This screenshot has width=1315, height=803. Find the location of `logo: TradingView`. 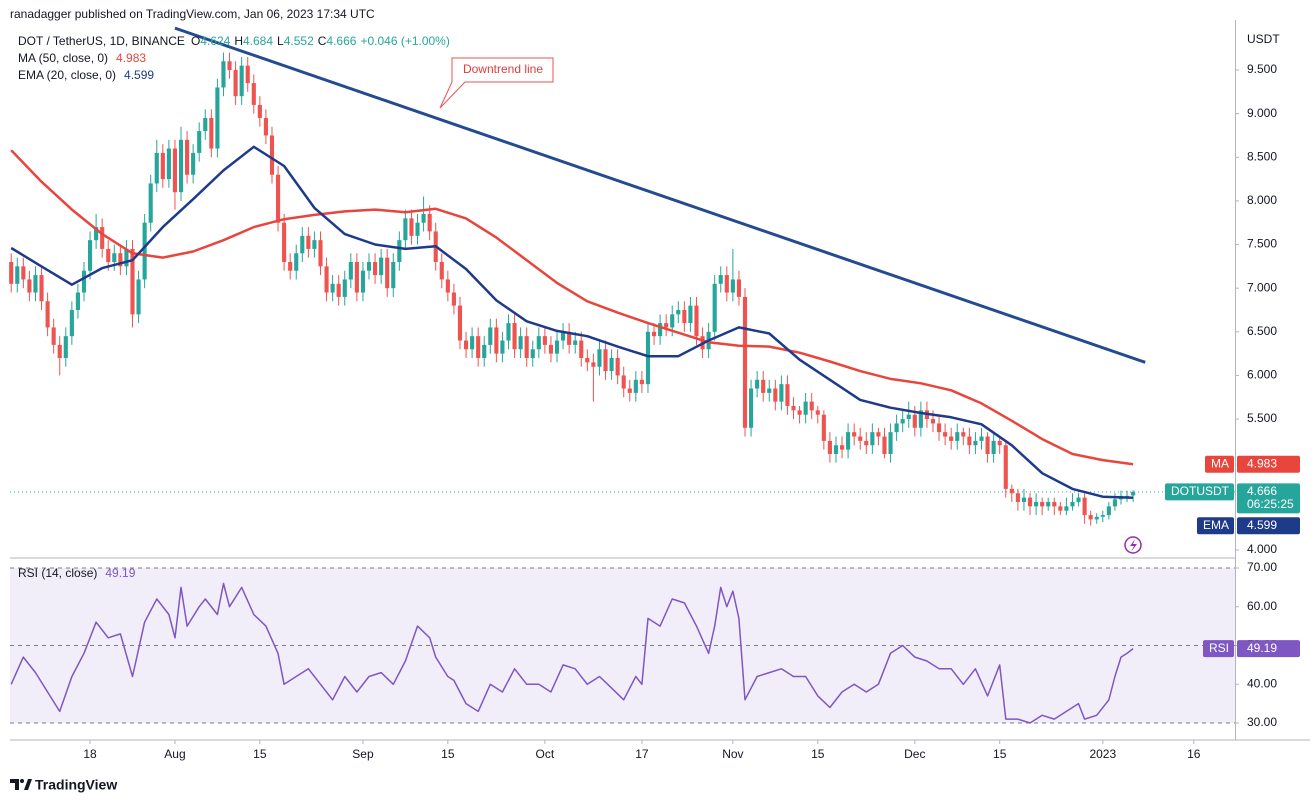

logo: TradingView is located at coordinates (63, 785).